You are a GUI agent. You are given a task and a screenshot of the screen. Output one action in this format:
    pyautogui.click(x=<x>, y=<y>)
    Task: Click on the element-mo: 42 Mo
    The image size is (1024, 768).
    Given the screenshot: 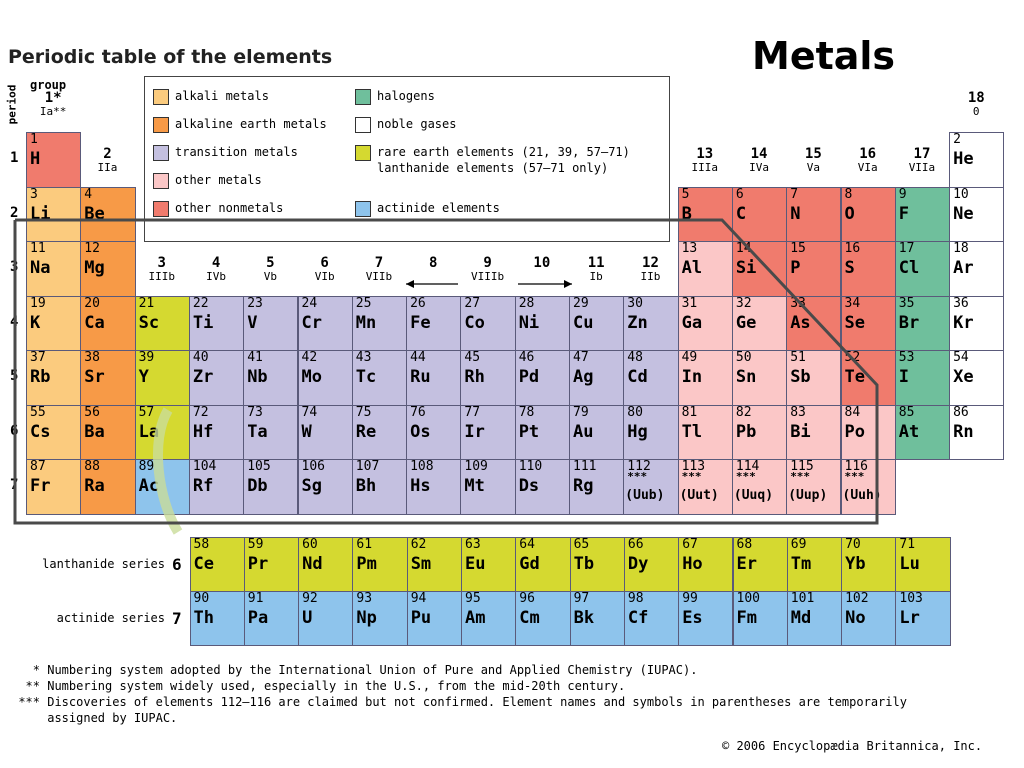 What is the action you would take?
    pyautogui.click(x=325, y=378)
    